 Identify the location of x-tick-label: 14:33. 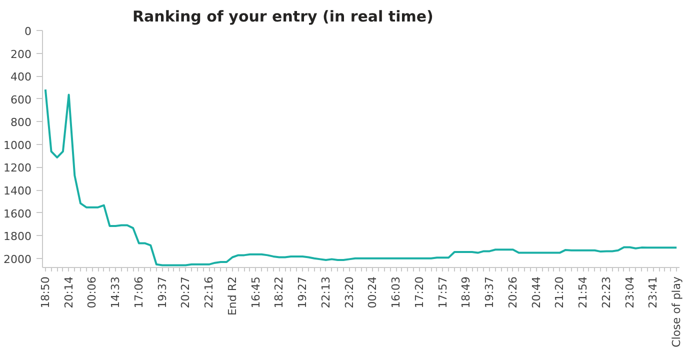
(115, 292).